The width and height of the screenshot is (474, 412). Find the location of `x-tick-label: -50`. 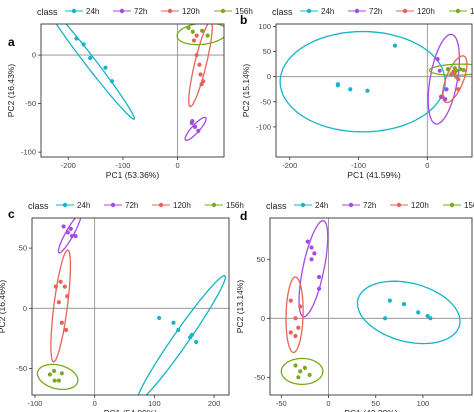

x-tick-label: -50 is located at coordinates (281, 403).